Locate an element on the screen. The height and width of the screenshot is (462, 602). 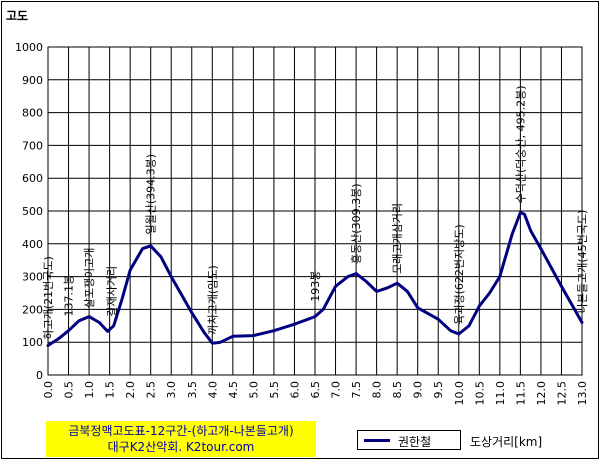
annotation-label: 193봉 is located at coordinates (315, 286).